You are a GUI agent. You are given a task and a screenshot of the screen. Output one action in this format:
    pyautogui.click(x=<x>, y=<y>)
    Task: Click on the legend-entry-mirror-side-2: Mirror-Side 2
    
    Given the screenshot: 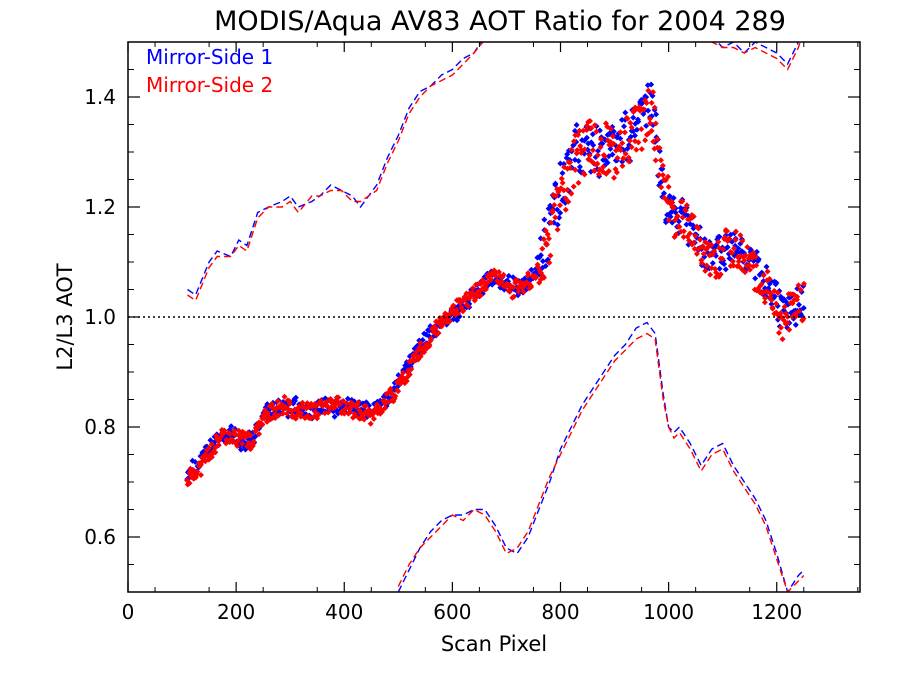 What is the action you would take?
    pyautogui.click(x=209, y=85)
    